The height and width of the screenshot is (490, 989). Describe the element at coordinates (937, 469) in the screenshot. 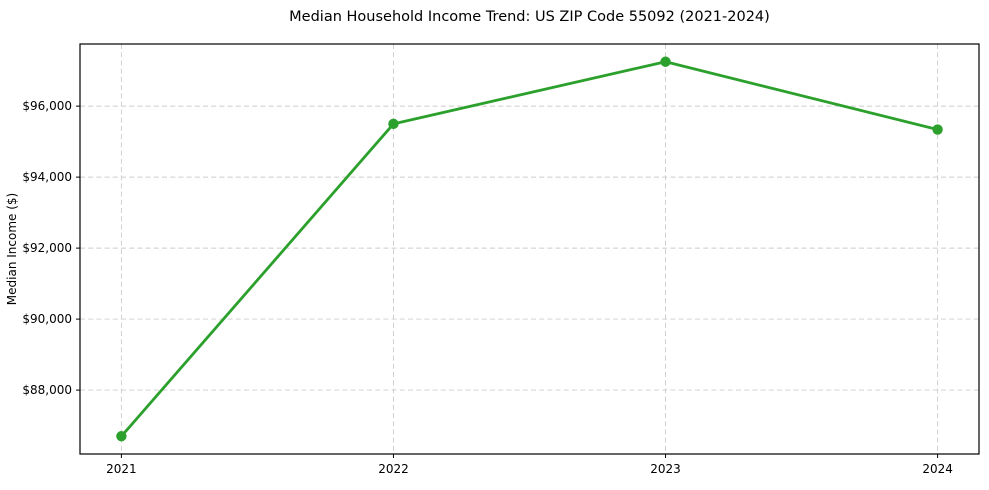

I see `x-tick-label: 2024` at that location.